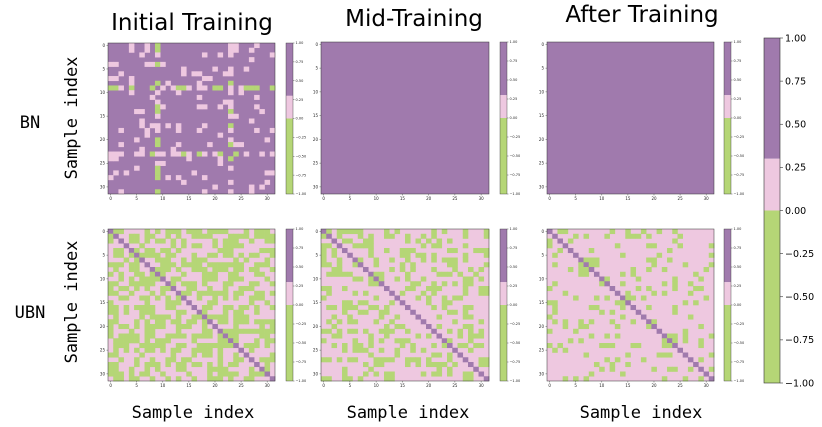 The width and height of the screenshot is (822, 427). Describe the element at coordinates (514, 80) in the screenshot. I see `colorbar-tick-label: 0.50` at that location.